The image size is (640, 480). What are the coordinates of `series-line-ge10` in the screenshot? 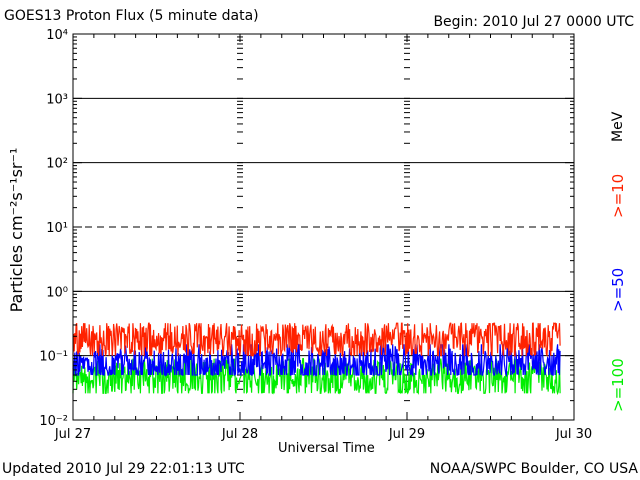 It's located at (316, 340).